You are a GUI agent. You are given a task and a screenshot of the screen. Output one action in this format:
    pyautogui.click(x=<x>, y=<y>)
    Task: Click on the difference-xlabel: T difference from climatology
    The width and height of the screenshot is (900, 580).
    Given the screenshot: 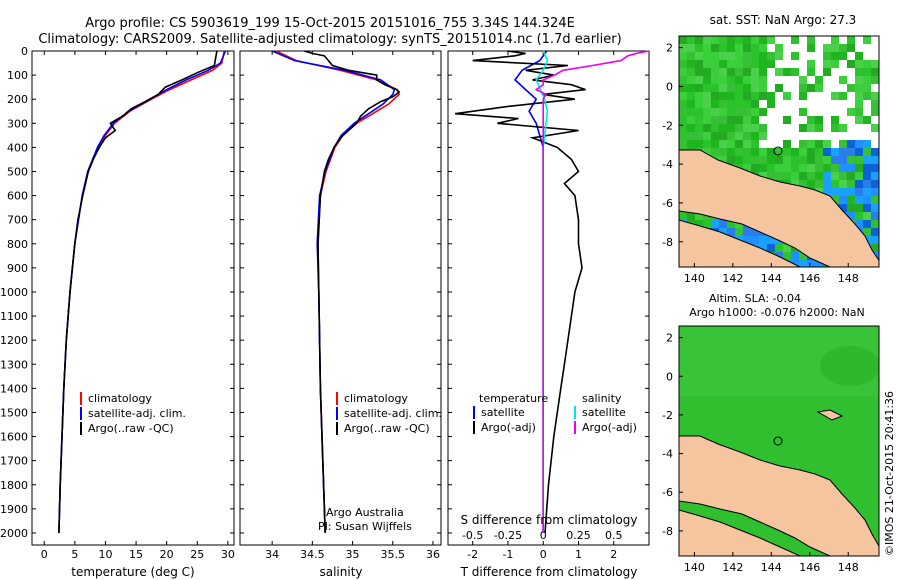 What is the action you would take?
    pyautogui.click(x=549, y=572)
    